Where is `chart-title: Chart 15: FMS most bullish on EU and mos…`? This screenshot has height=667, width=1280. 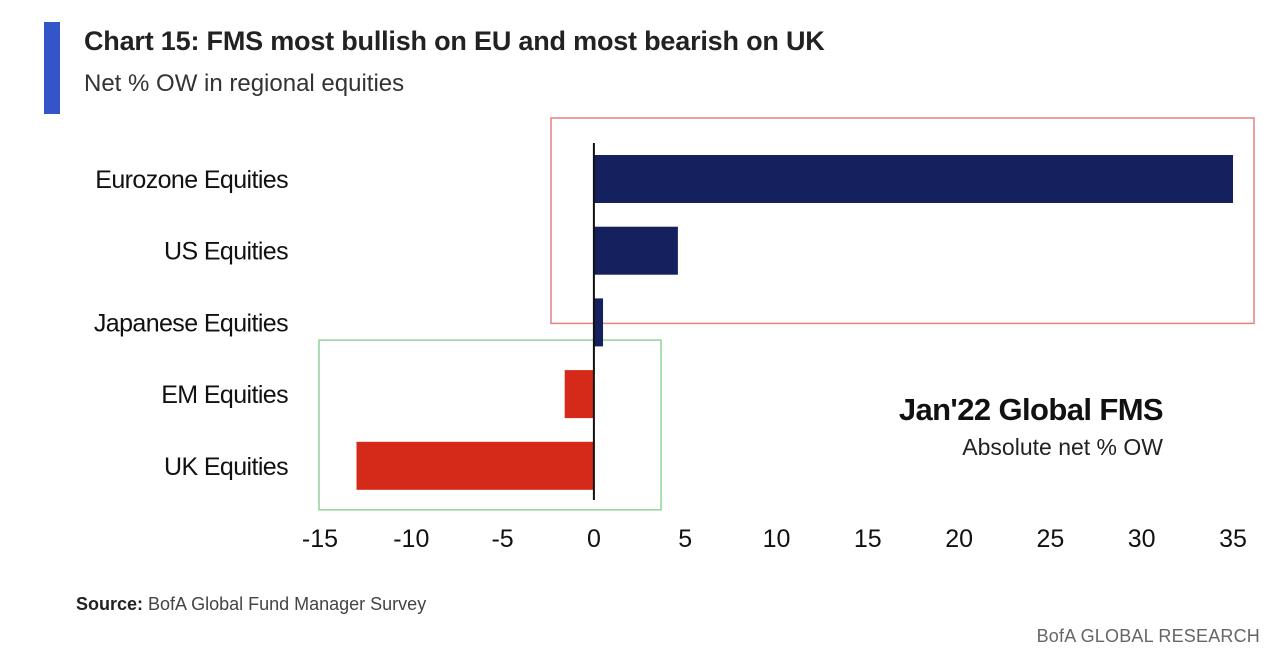
chart-title: Chart 15: FMS most bullish on EU and mos… is located at coordinates (454, 41).